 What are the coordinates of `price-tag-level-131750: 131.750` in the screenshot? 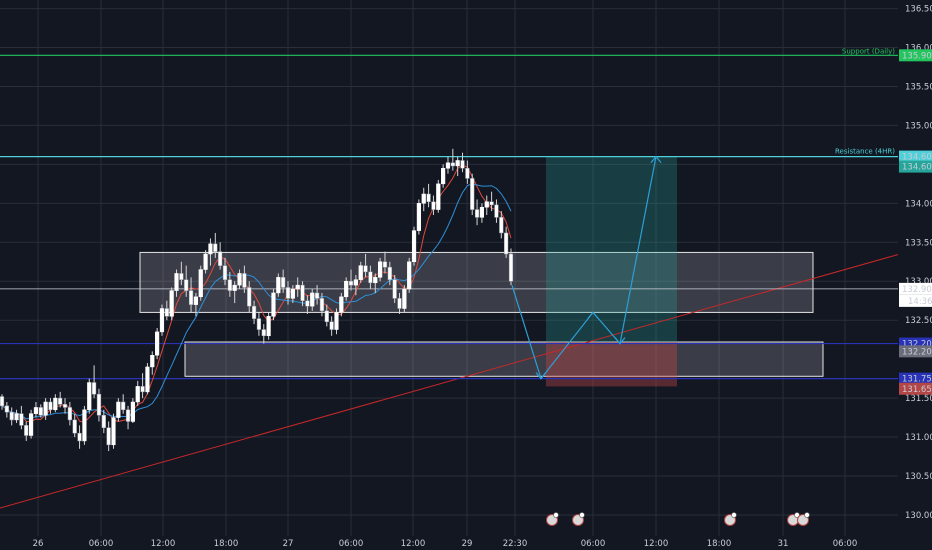 It's located at (917, 380).